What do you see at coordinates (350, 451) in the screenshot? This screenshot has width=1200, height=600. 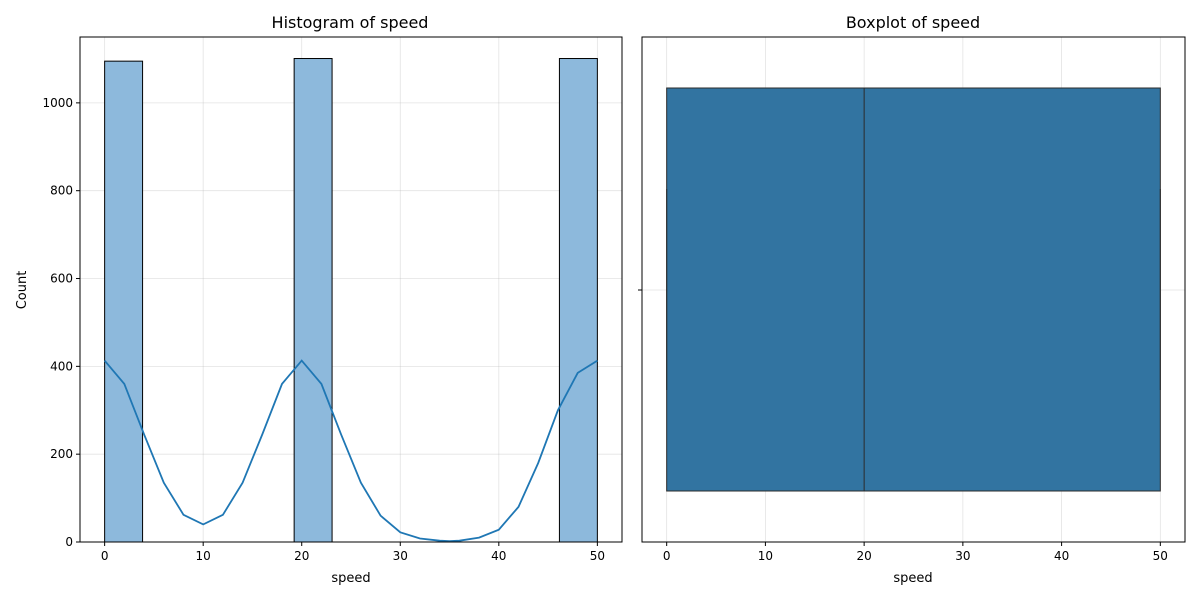 I see `kde-curve` at bounding box center [350, 451].